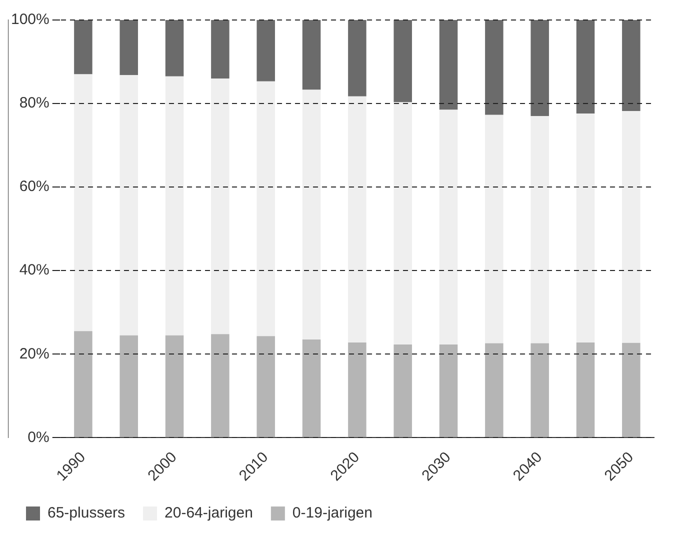 The width and height of the screenshot is (674, 539). Describe the element at coordinates (34, 103) in the screenshot. I see `y-tick-label: 80%` at that location.